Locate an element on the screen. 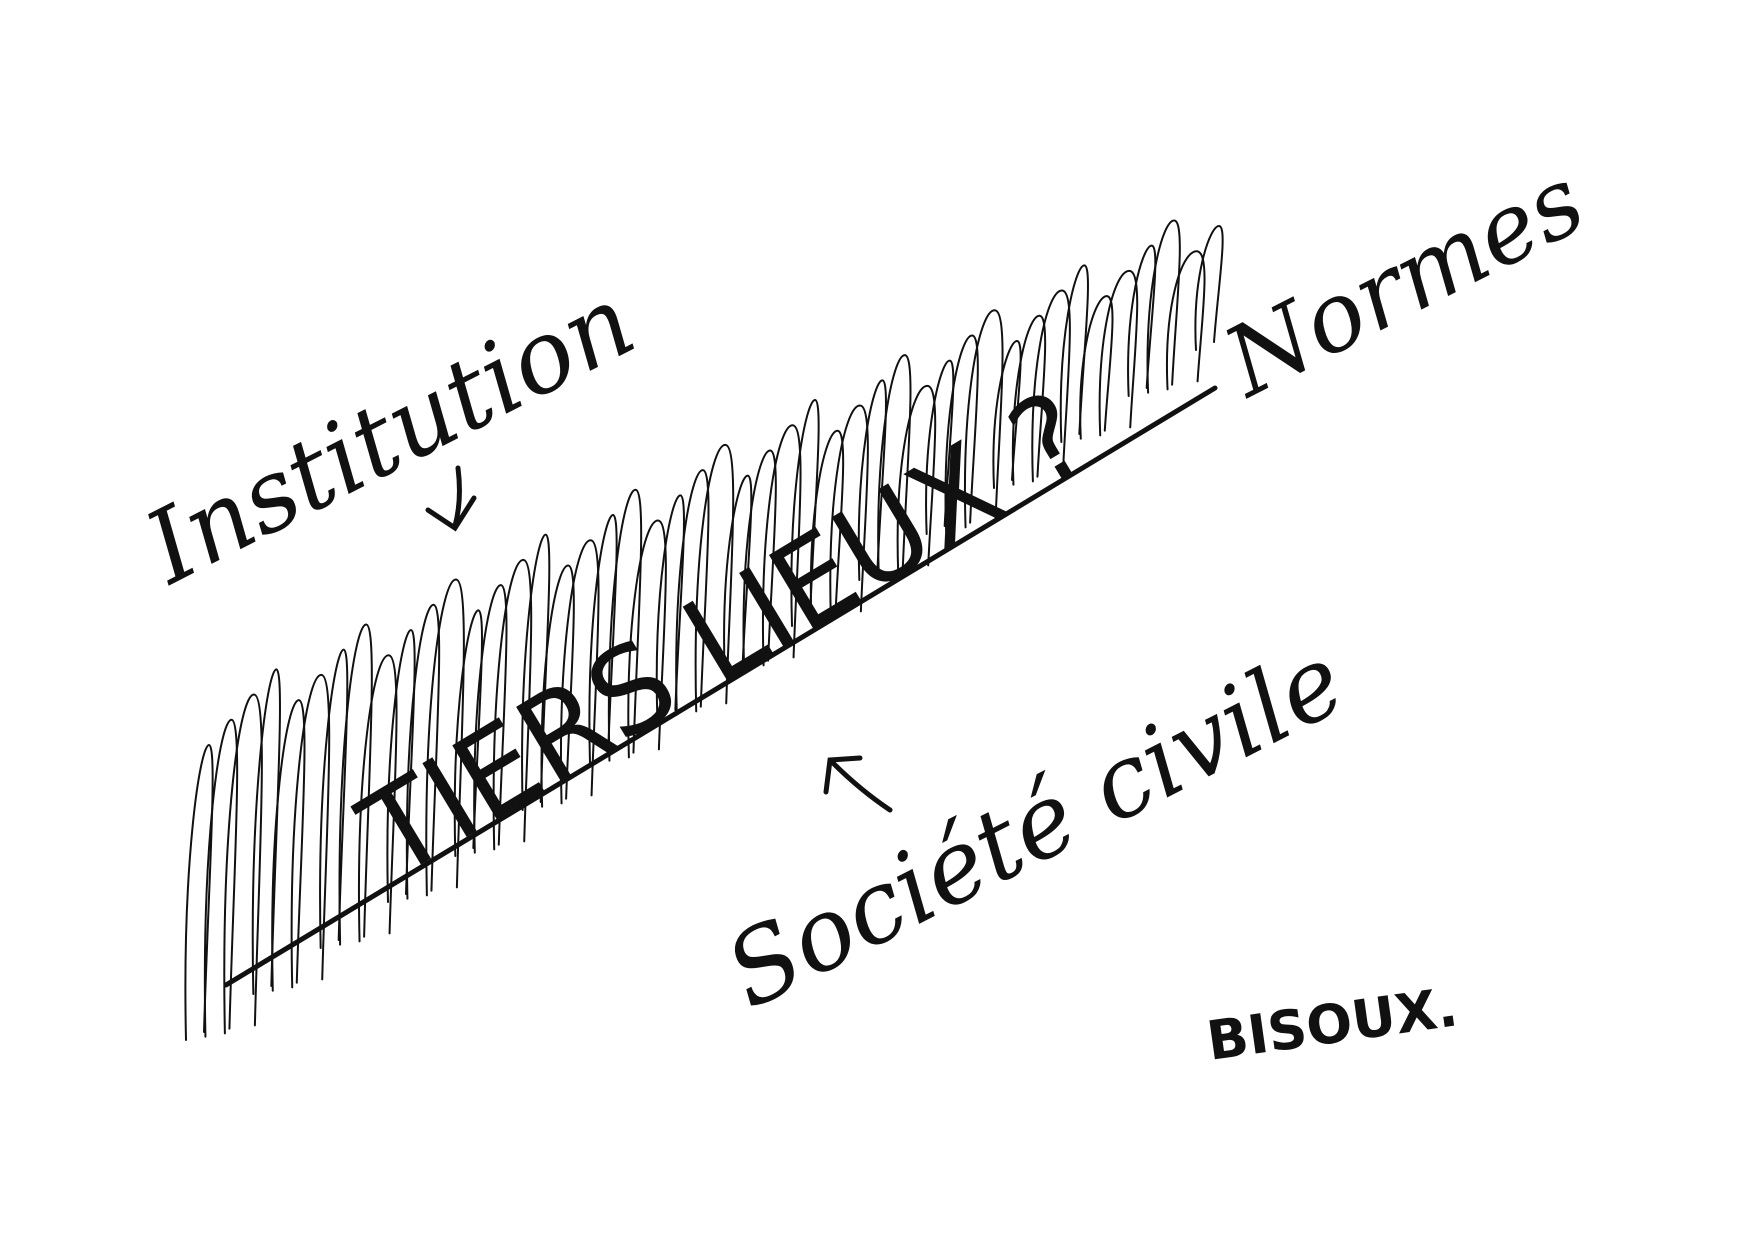 The image size is (1754, 1240). arrow-up-icon is located at coordinates (858, 784).